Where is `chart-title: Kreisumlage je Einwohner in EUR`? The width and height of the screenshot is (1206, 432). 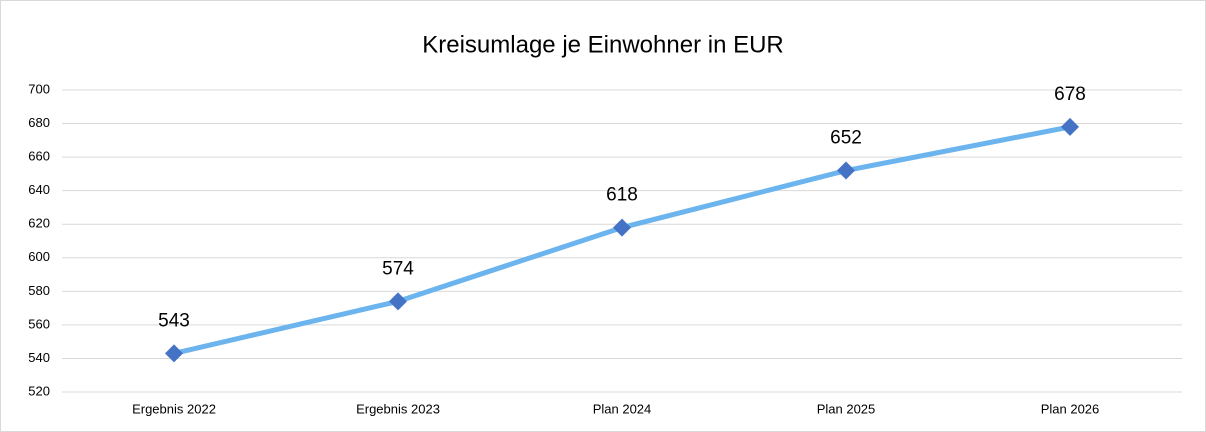
chart-title: Kreisumlage je Einwohner in EUR is located at coordinates (603, 44).